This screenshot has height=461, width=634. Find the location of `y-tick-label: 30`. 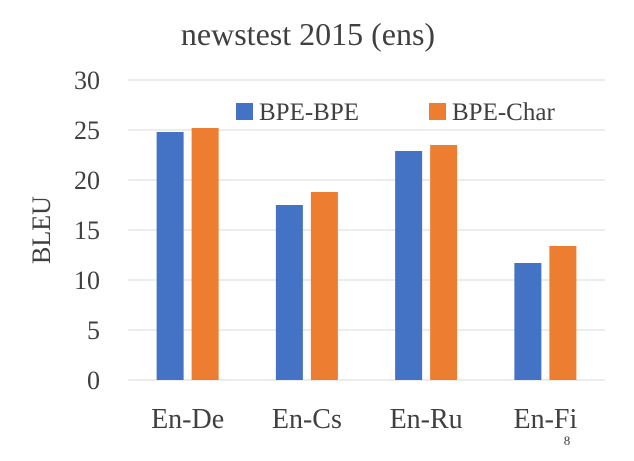

y-tick-label: 30 is located at coordinates (87, 80).